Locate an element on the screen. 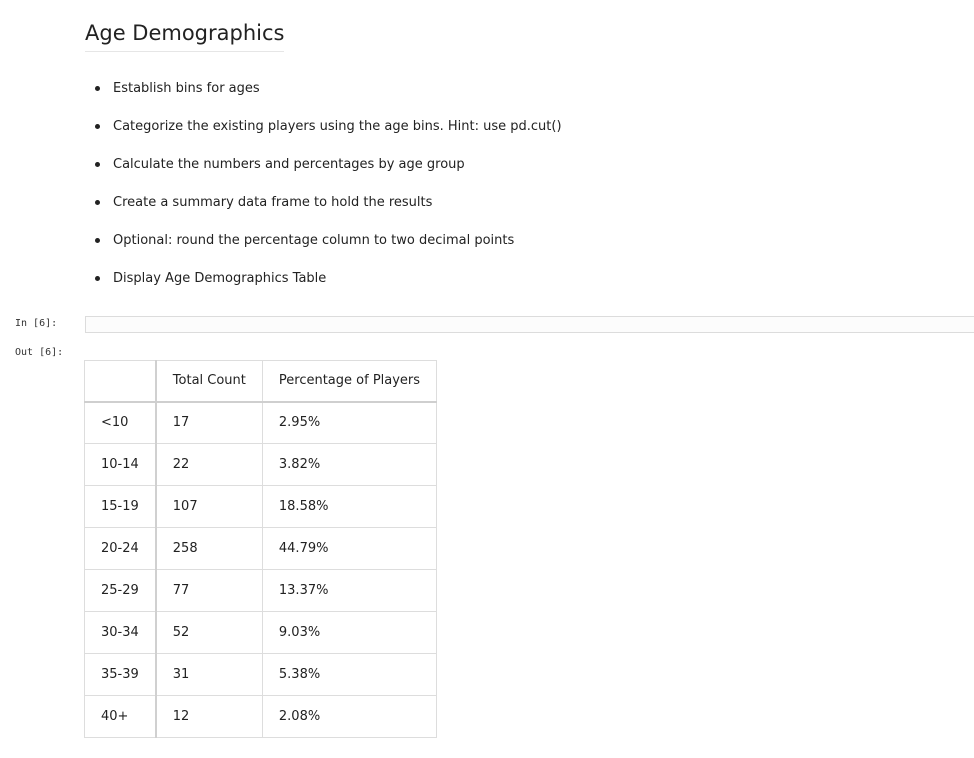 This screenshot has width=974, height=758. percentage-cell: 3.82% is located at coordinates (349, 464).